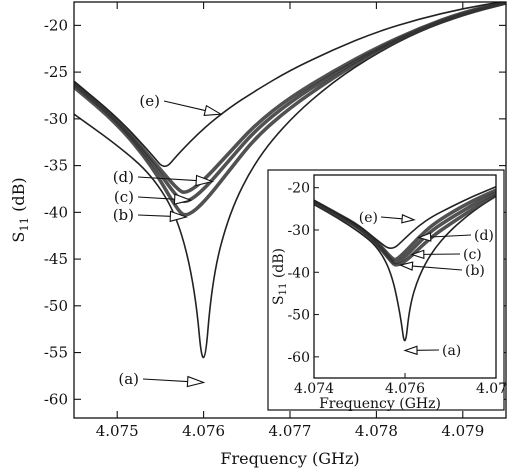 The height and width of the screenshot is (474, 508). Describe the element at coordinates (290, 431) in the screenshot. I see `main-x-tick-label: 4.077` at that location.